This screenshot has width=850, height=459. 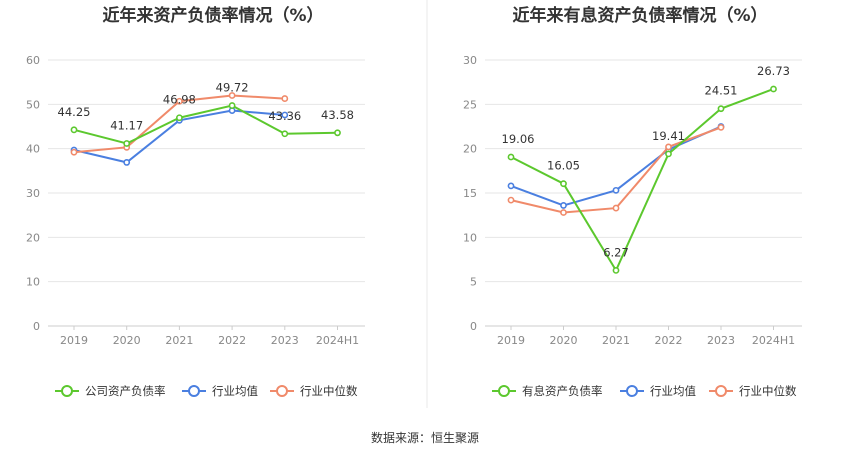 What do you see at coordinates (721, 91) in the screenshot?
I see `data-label: 24.51` at bounding box center [721, 91].